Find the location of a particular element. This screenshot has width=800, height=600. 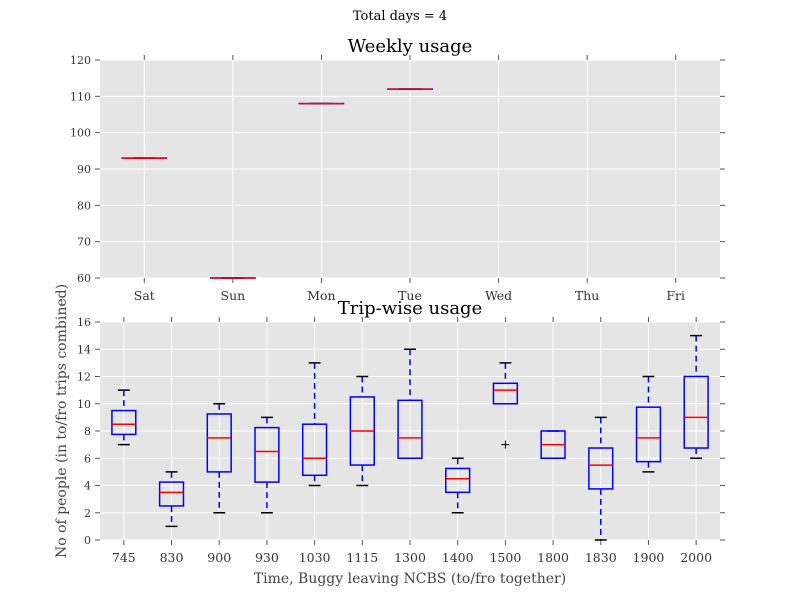

x-tick-label: 1300 is located at coordinates (410, 557).